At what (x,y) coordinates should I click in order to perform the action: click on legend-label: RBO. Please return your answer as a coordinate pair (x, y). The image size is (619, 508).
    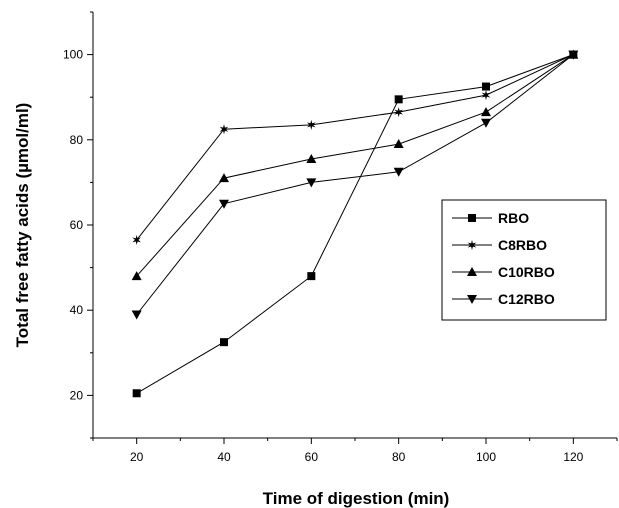
    Looking at the image, I should click on (513, 218).